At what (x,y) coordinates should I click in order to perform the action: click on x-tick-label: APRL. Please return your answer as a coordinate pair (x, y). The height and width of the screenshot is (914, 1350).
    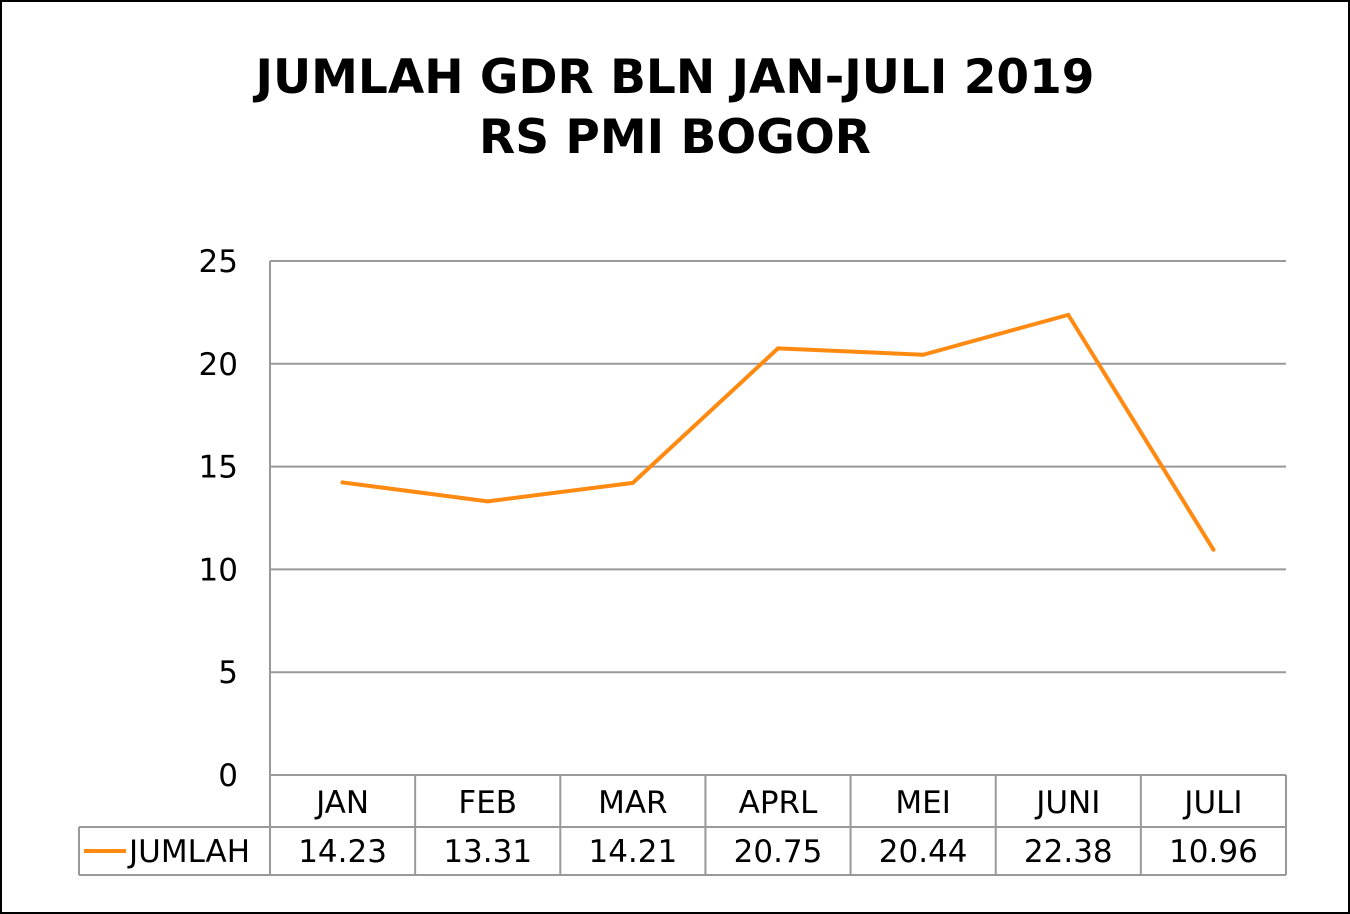
    Looking at the image, I should click on (778, 803).